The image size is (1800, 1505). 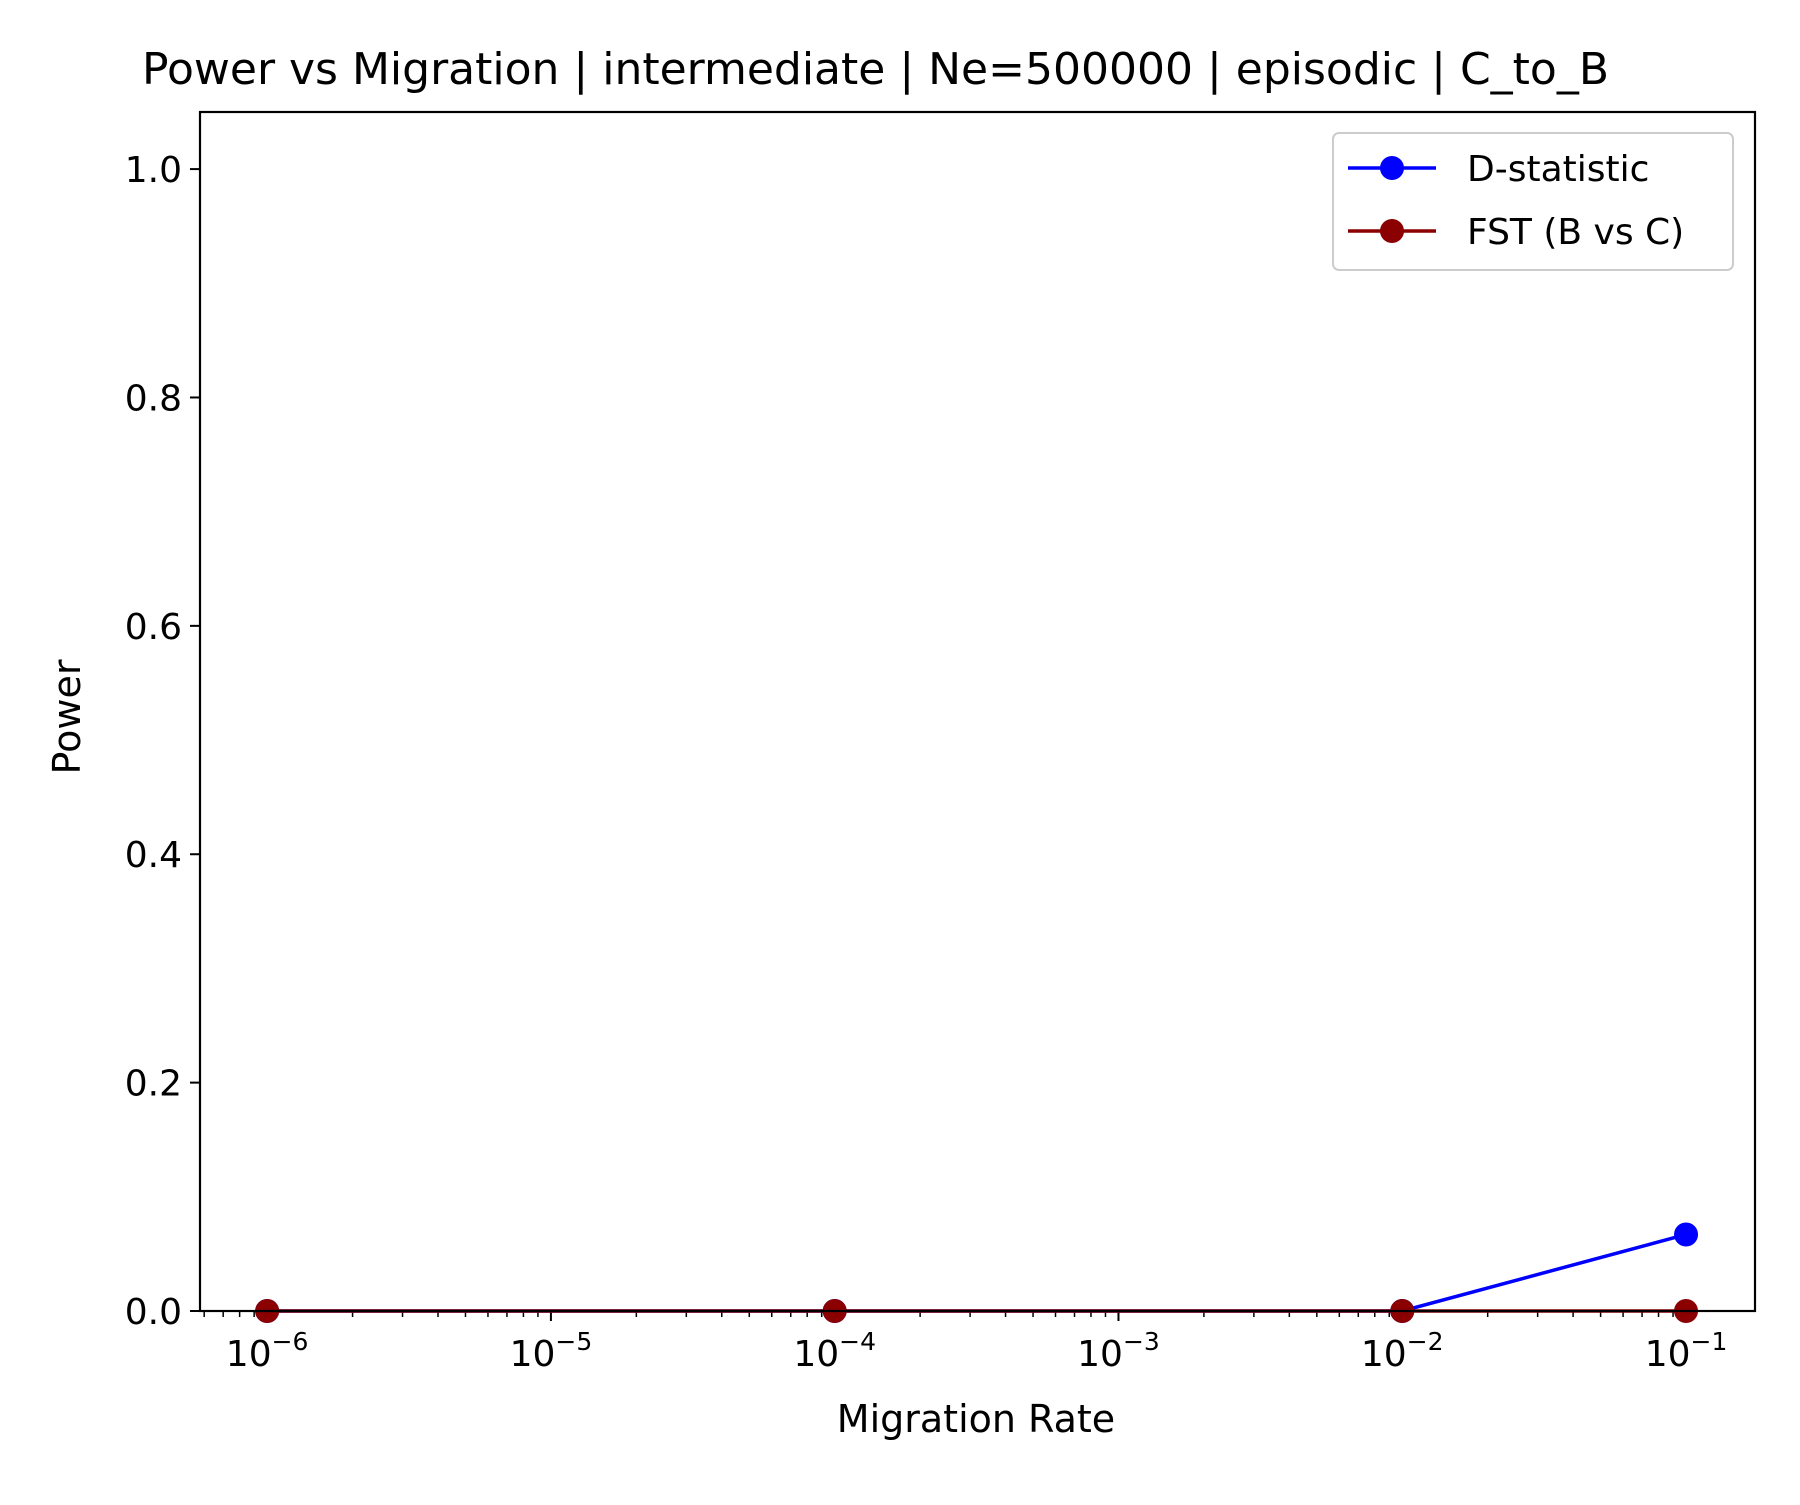 What do you see at coordinates (1402, 1351) in the screenshot?
I see `x-tick-label: 10⁻²` at bounding box center [1402, 1351].